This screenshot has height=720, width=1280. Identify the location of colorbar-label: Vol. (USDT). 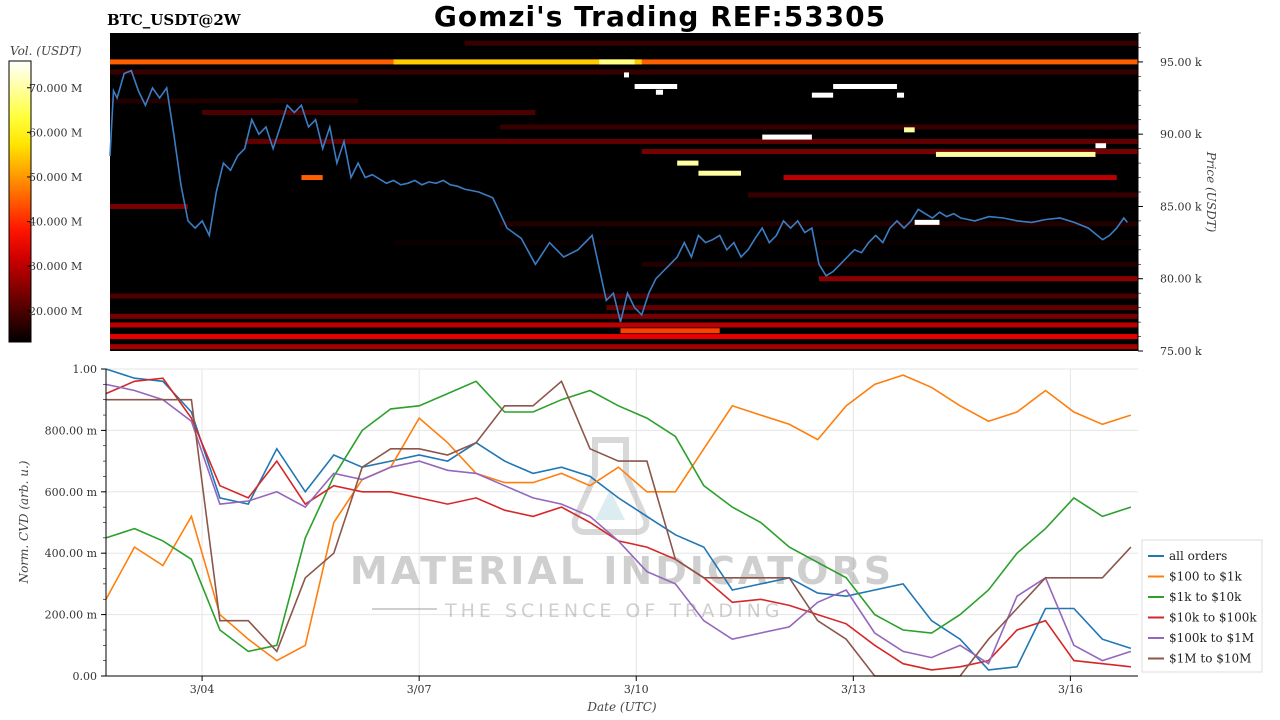
(46, 51).